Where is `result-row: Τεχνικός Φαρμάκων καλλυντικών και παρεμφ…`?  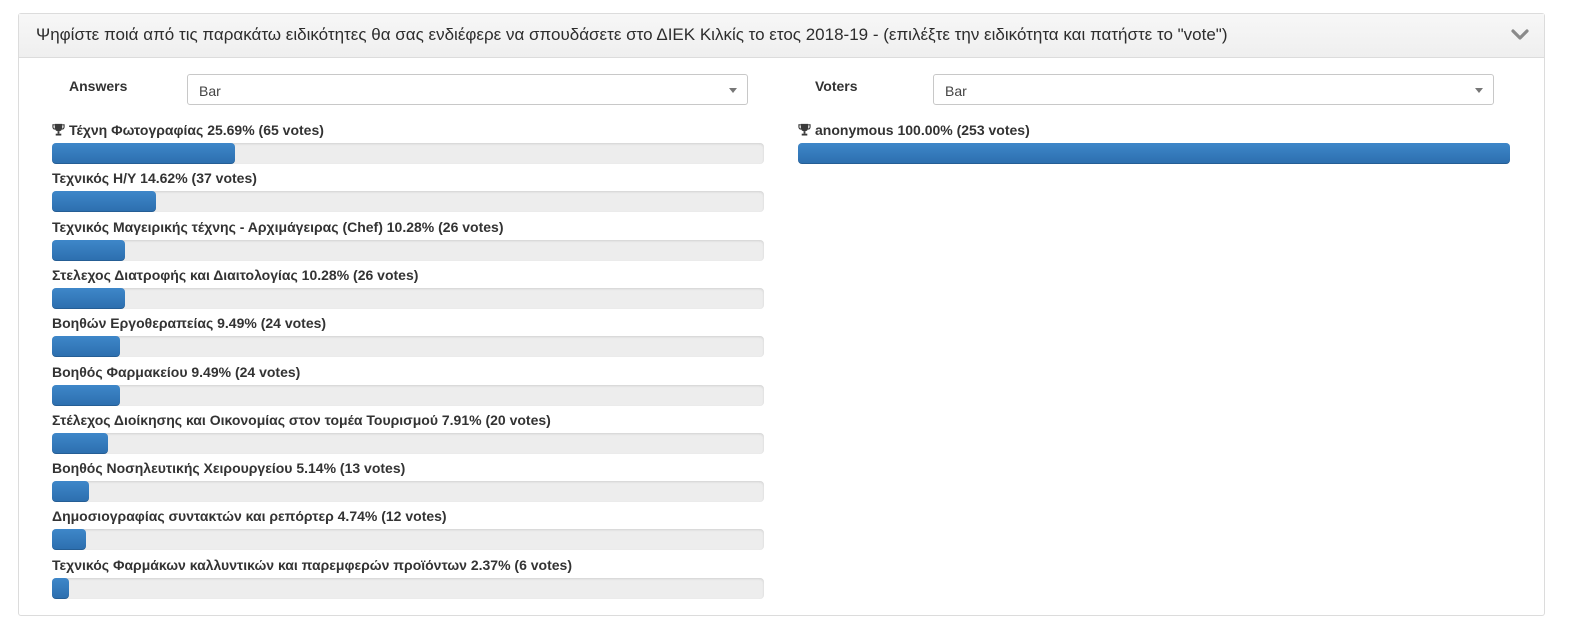
result-row: Τεχνικός Φαρμάκων καλλυντικών και παρεμφ… is located at coordinates (408, 578).